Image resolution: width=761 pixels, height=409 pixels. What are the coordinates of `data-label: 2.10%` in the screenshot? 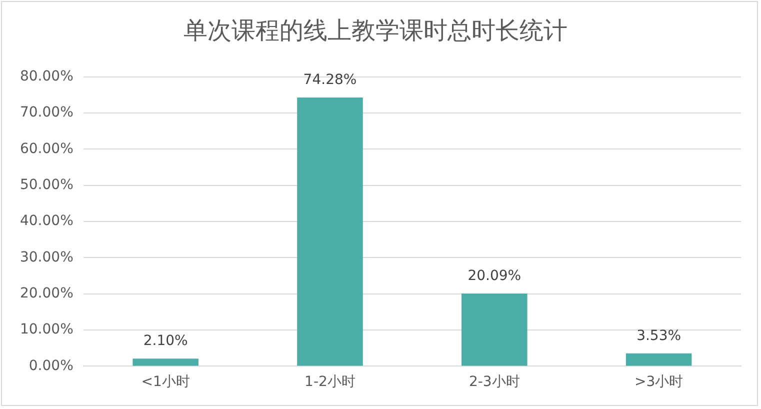 It's located at (165, 341).